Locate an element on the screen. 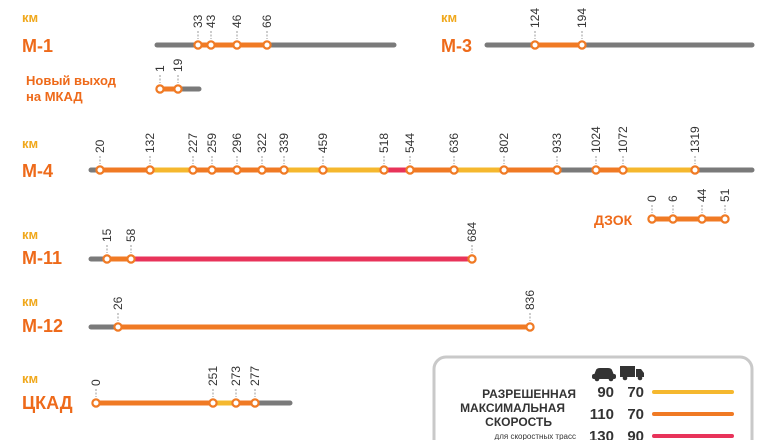 The image size is (780, 440). route-m11-km-2: 684 is located at coordinates (472, 232).